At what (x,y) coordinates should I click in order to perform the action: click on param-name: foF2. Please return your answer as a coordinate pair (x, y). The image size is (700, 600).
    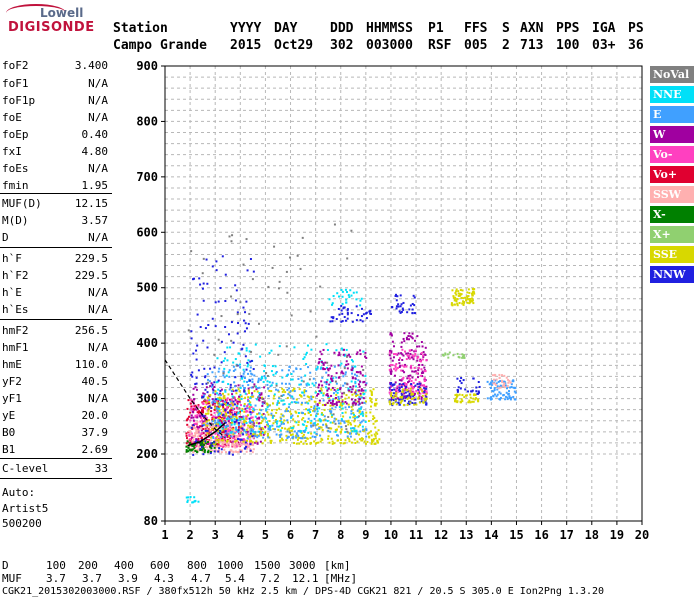
    Looking at the image, I should click on (15, 65).